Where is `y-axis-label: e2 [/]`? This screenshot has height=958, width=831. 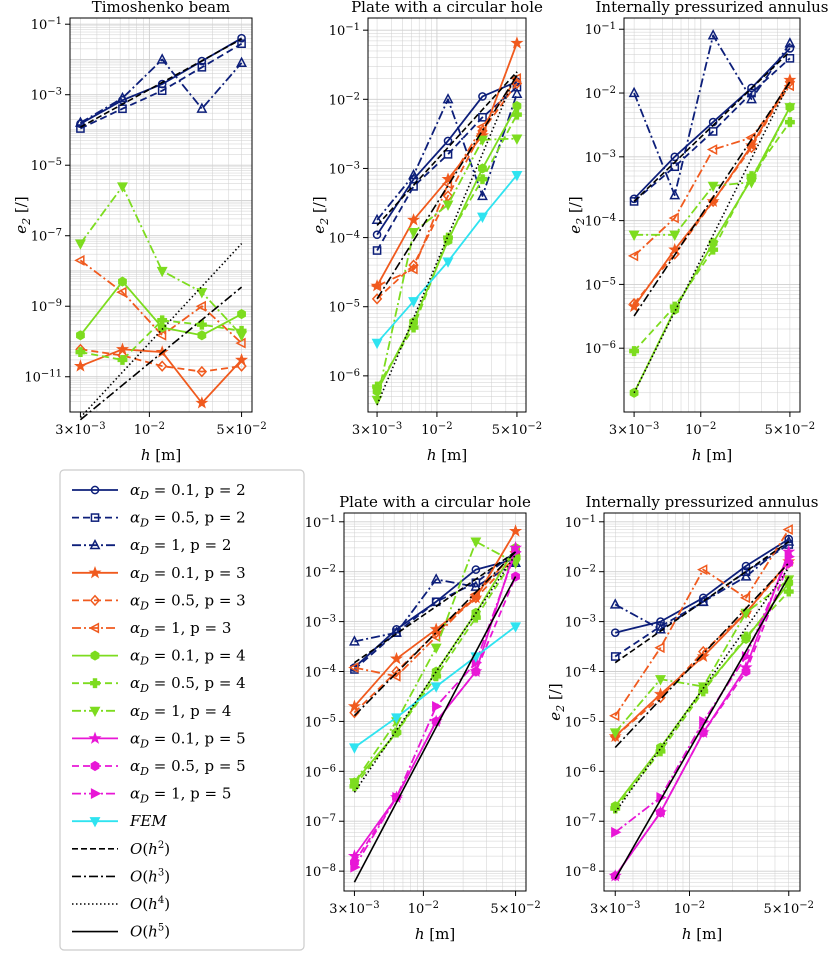 y-axis-label: e2 [/] is located at coordinates (22, 214).